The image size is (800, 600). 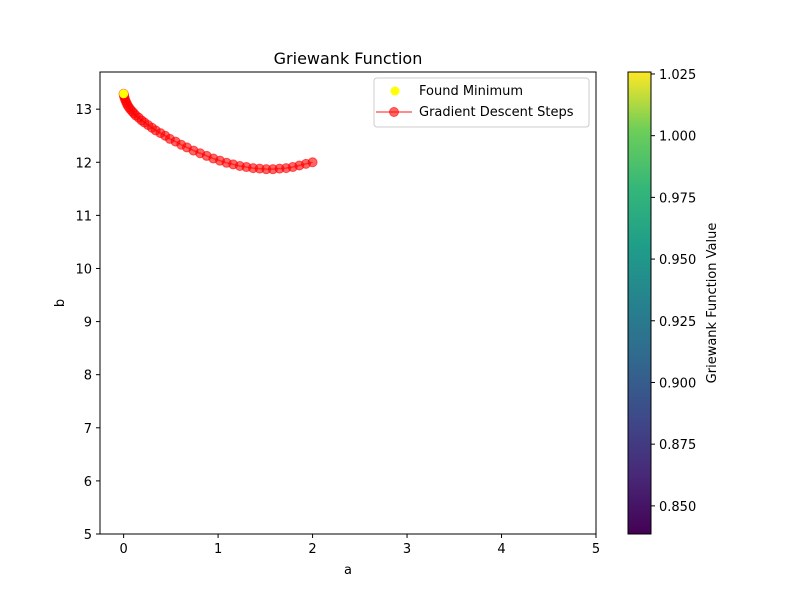 What do you see at coordinates (407, 549) in the screenshot?
I see `x-tick-label: 3` at bounding box center [407, 549].